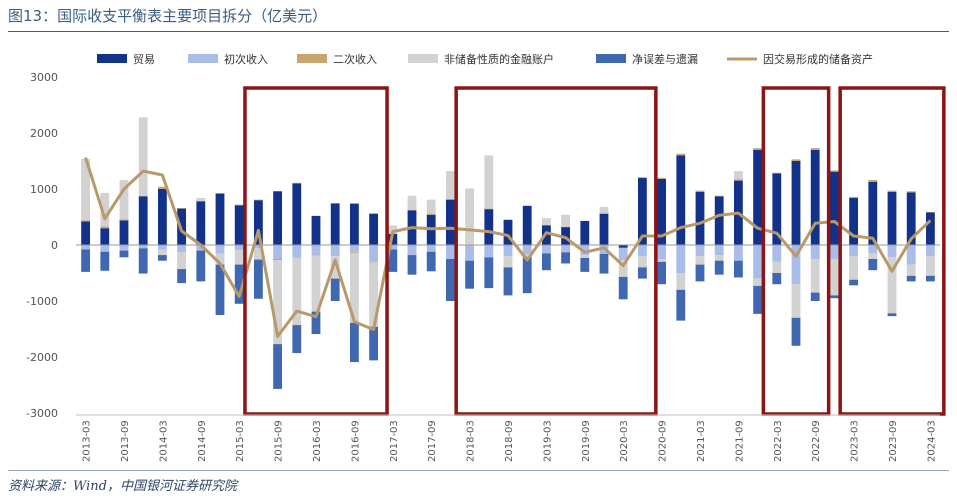 This screenshot has height=500, width=957. I want to click on x-tick-label: 2021-09, so click(739, 441).